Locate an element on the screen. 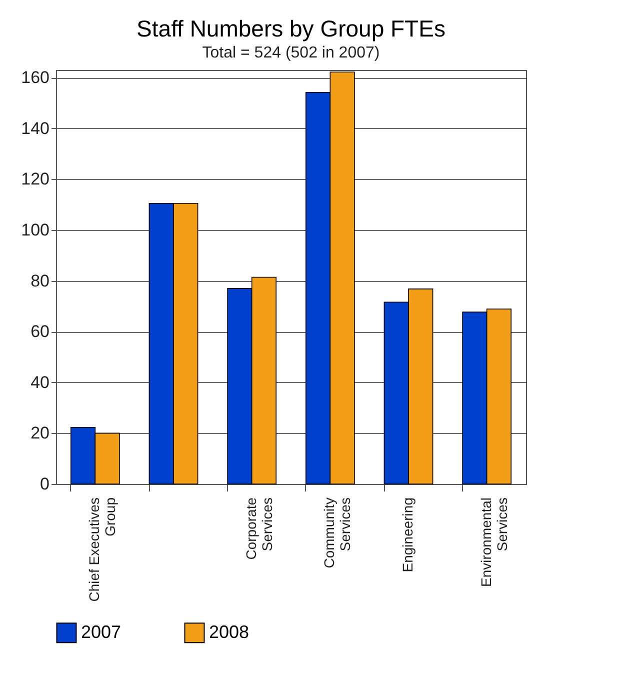 The width and height of the screenshot is (621, 686). y-tick-label: 120 is located at coordinates (35, 179).